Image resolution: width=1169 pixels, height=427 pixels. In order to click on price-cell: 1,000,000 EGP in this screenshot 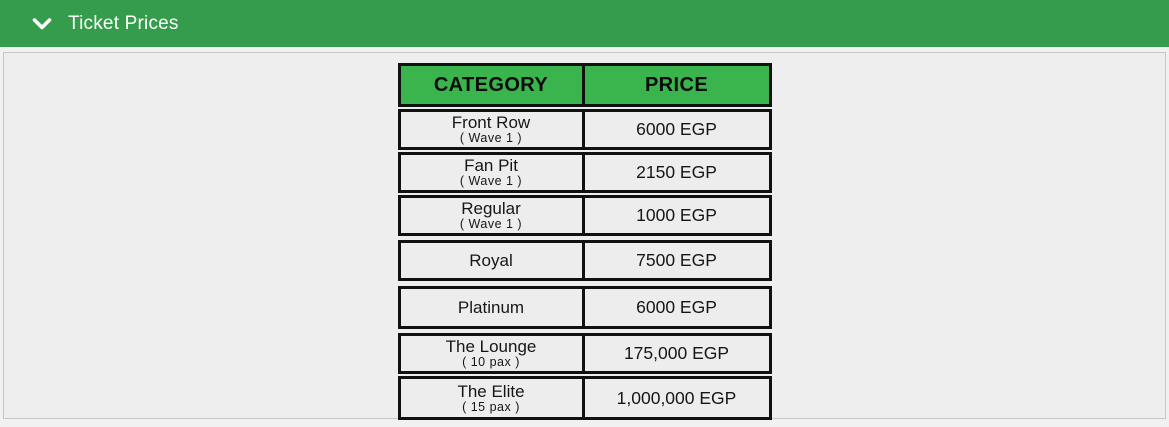, I will do `click(676, 398)`.